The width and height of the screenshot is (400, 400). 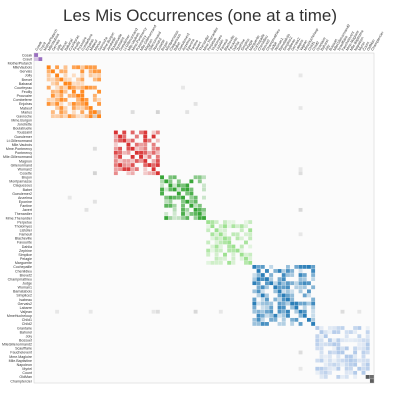 What do you see at coordinates (24, 214) in the screenshot?
I see `row-label: Thenardier` at bounding box center [24, 214].